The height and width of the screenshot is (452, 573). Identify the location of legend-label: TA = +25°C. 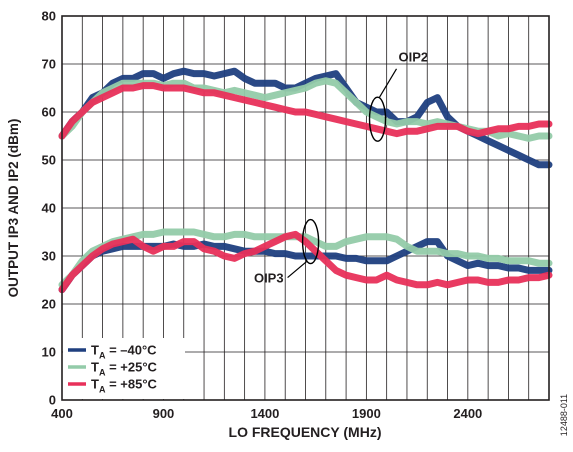
(124, 369).